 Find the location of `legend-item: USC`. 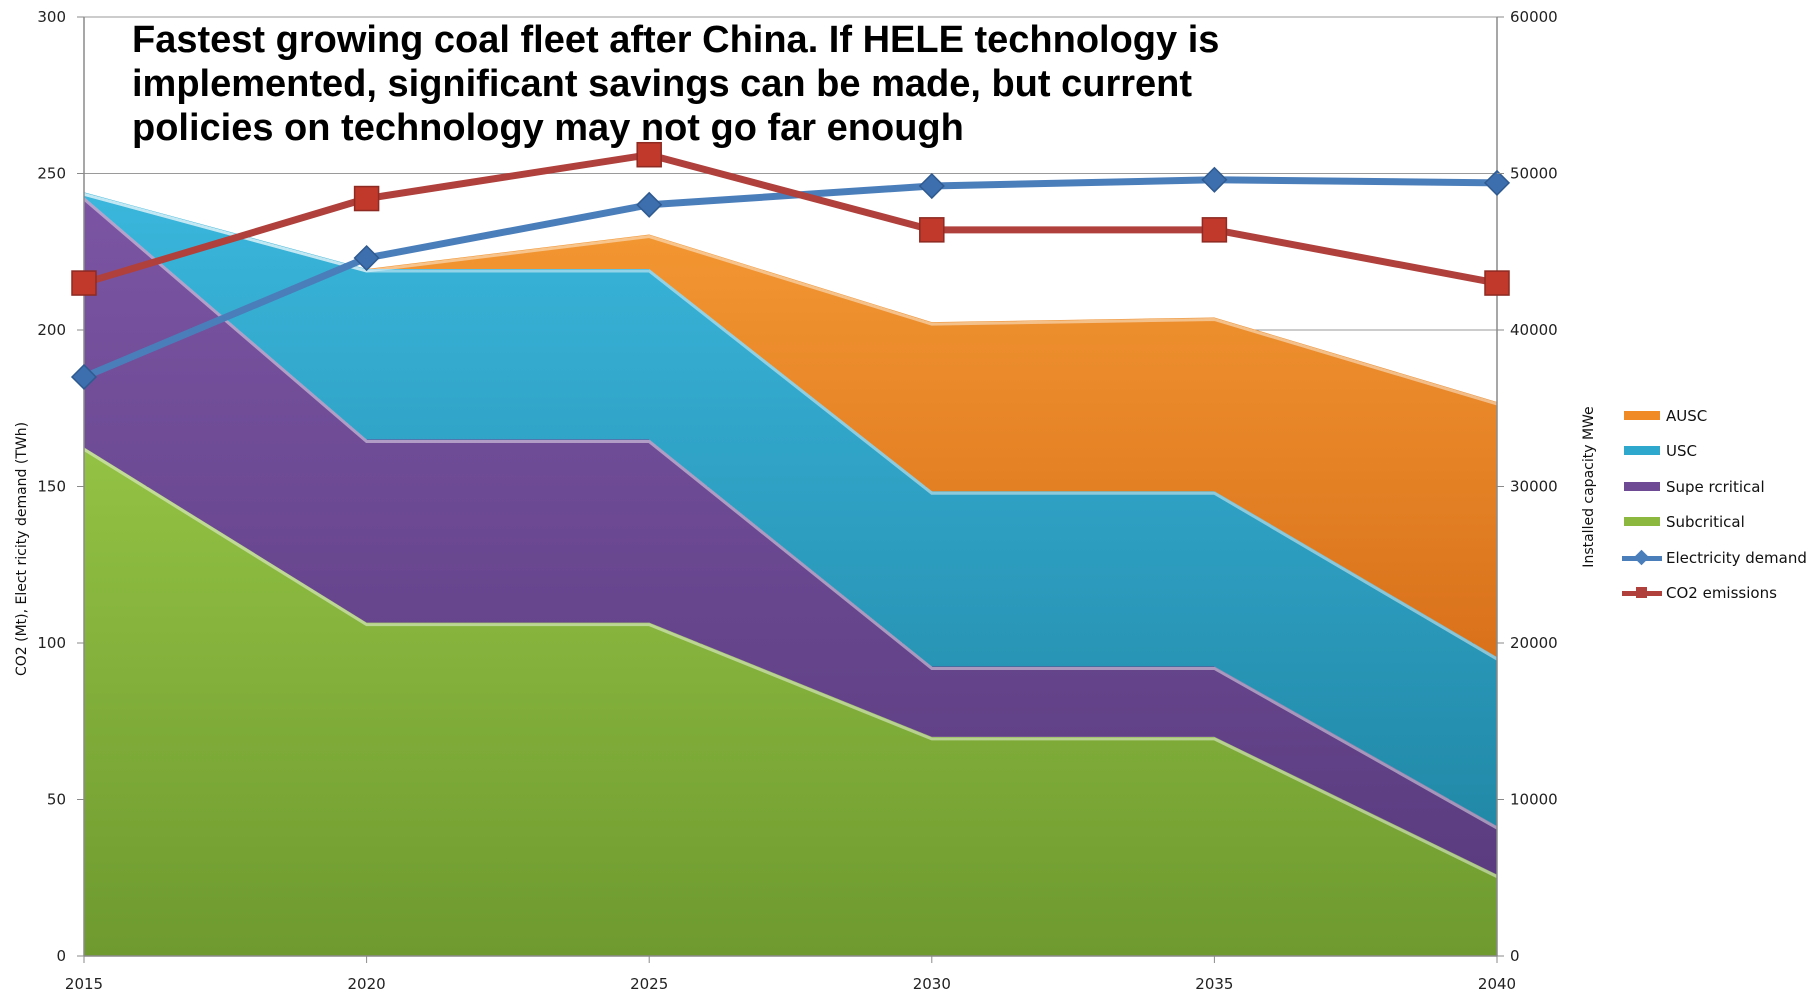

legend-item: USC is located at coordinates (1714, 452).